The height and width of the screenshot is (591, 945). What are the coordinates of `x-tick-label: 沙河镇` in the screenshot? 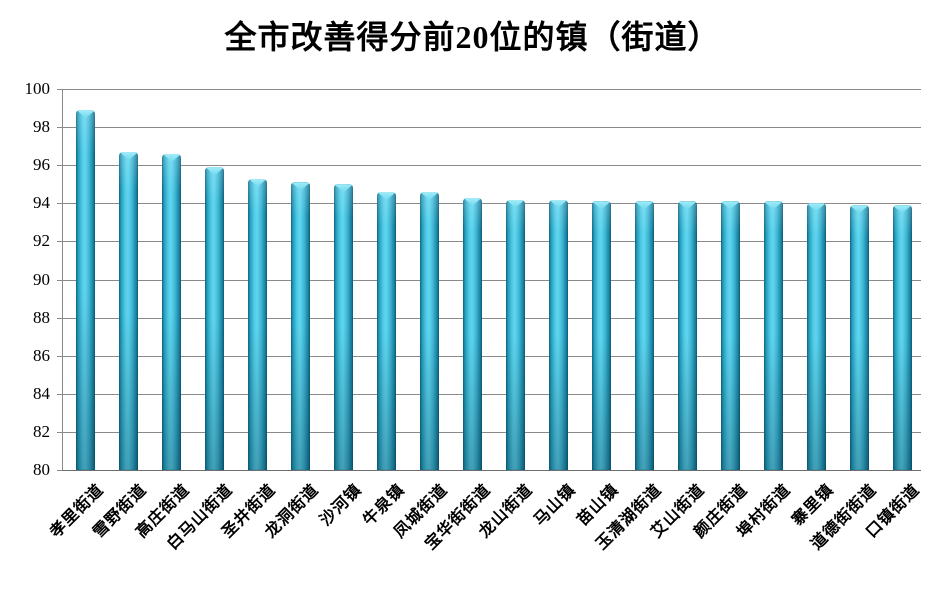 It's located at (340, 505).